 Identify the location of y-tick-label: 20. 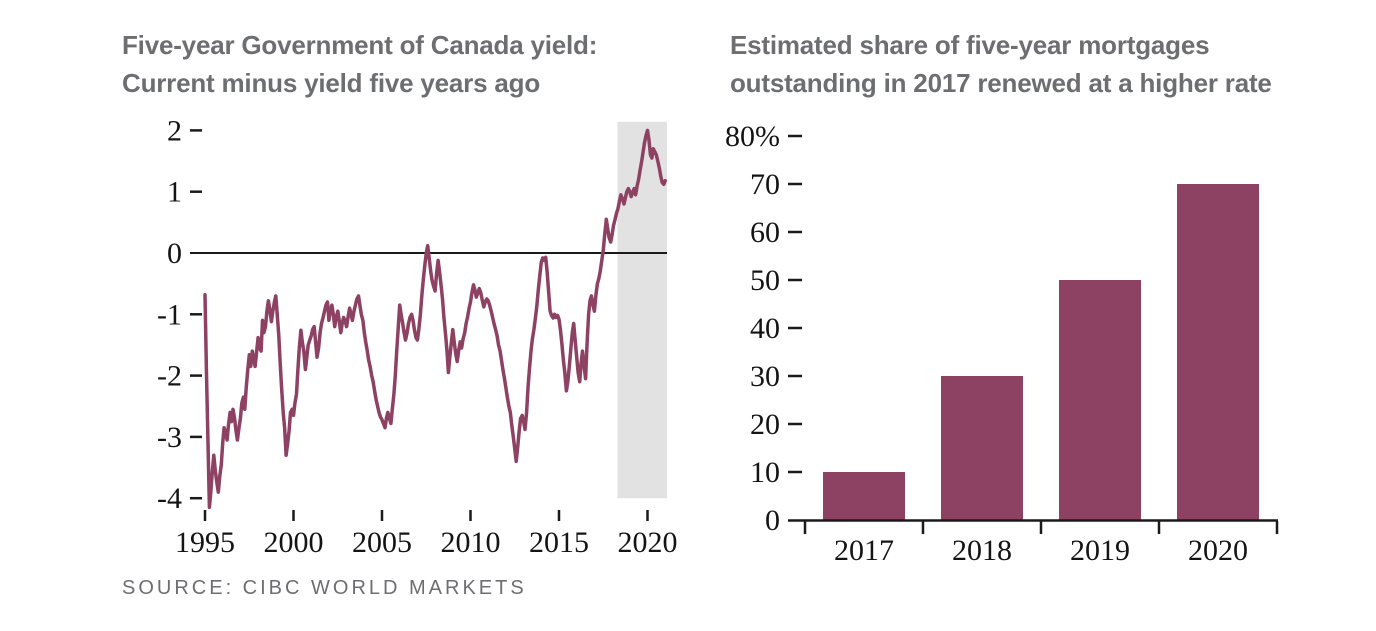
(765, 424).